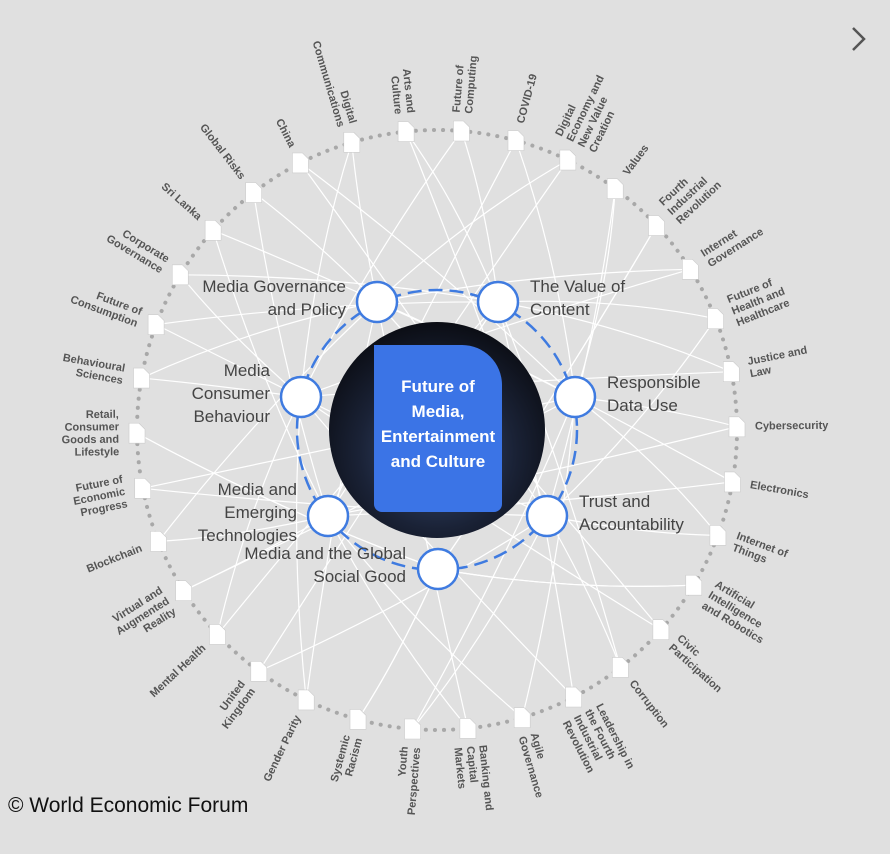 Image resolution: width=890 pixels, height=854 pixels. I want to click on center-card, so click(438, 428).